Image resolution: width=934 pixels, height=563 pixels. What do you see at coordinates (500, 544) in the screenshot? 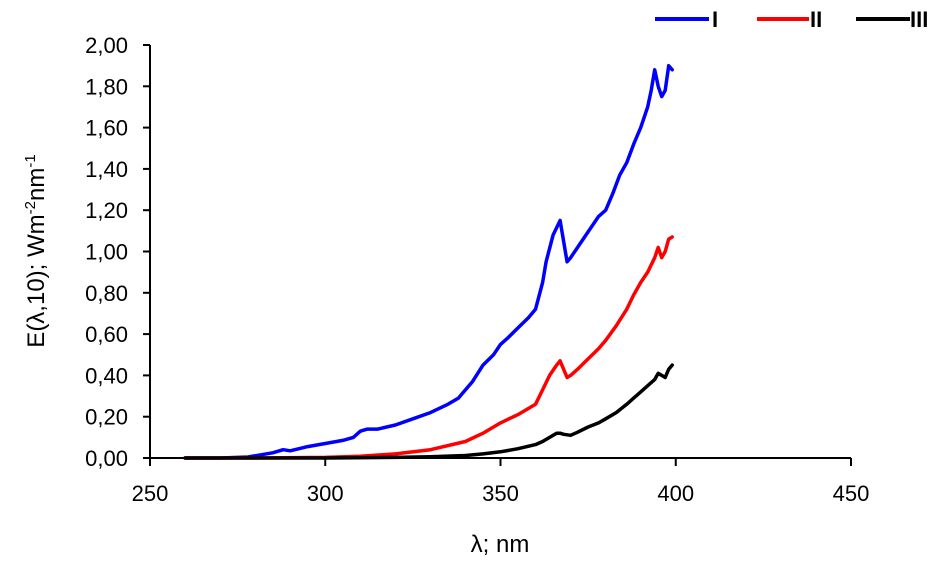
I see `x-axis-title: λ; nm` at bounding box center [500, 544].